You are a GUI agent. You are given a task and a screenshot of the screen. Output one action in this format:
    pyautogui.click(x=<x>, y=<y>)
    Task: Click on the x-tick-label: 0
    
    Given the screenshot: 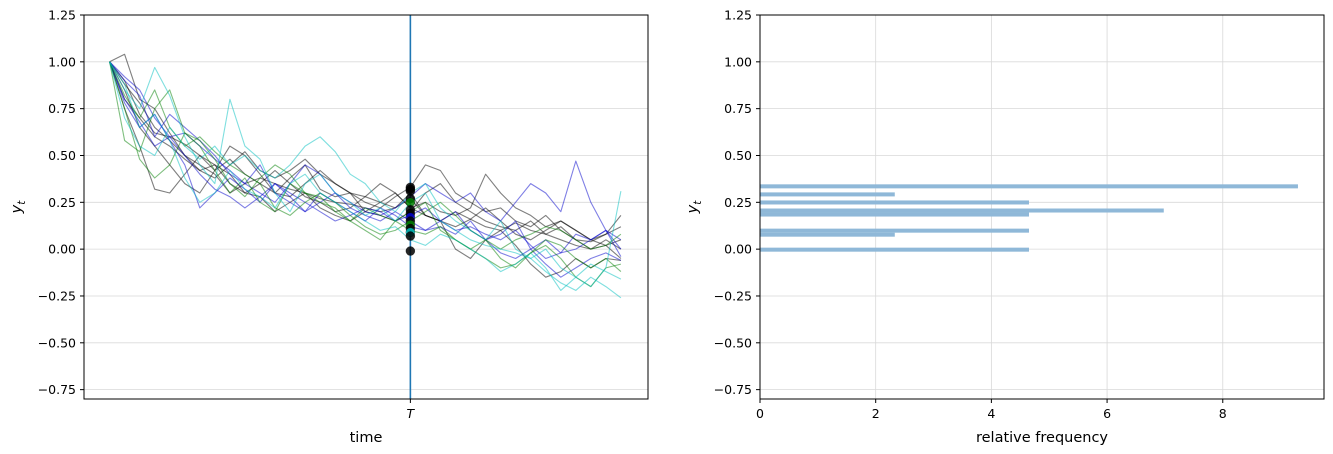 What is the action you would take?
    pyautogui.click(x=760, y=413)
    